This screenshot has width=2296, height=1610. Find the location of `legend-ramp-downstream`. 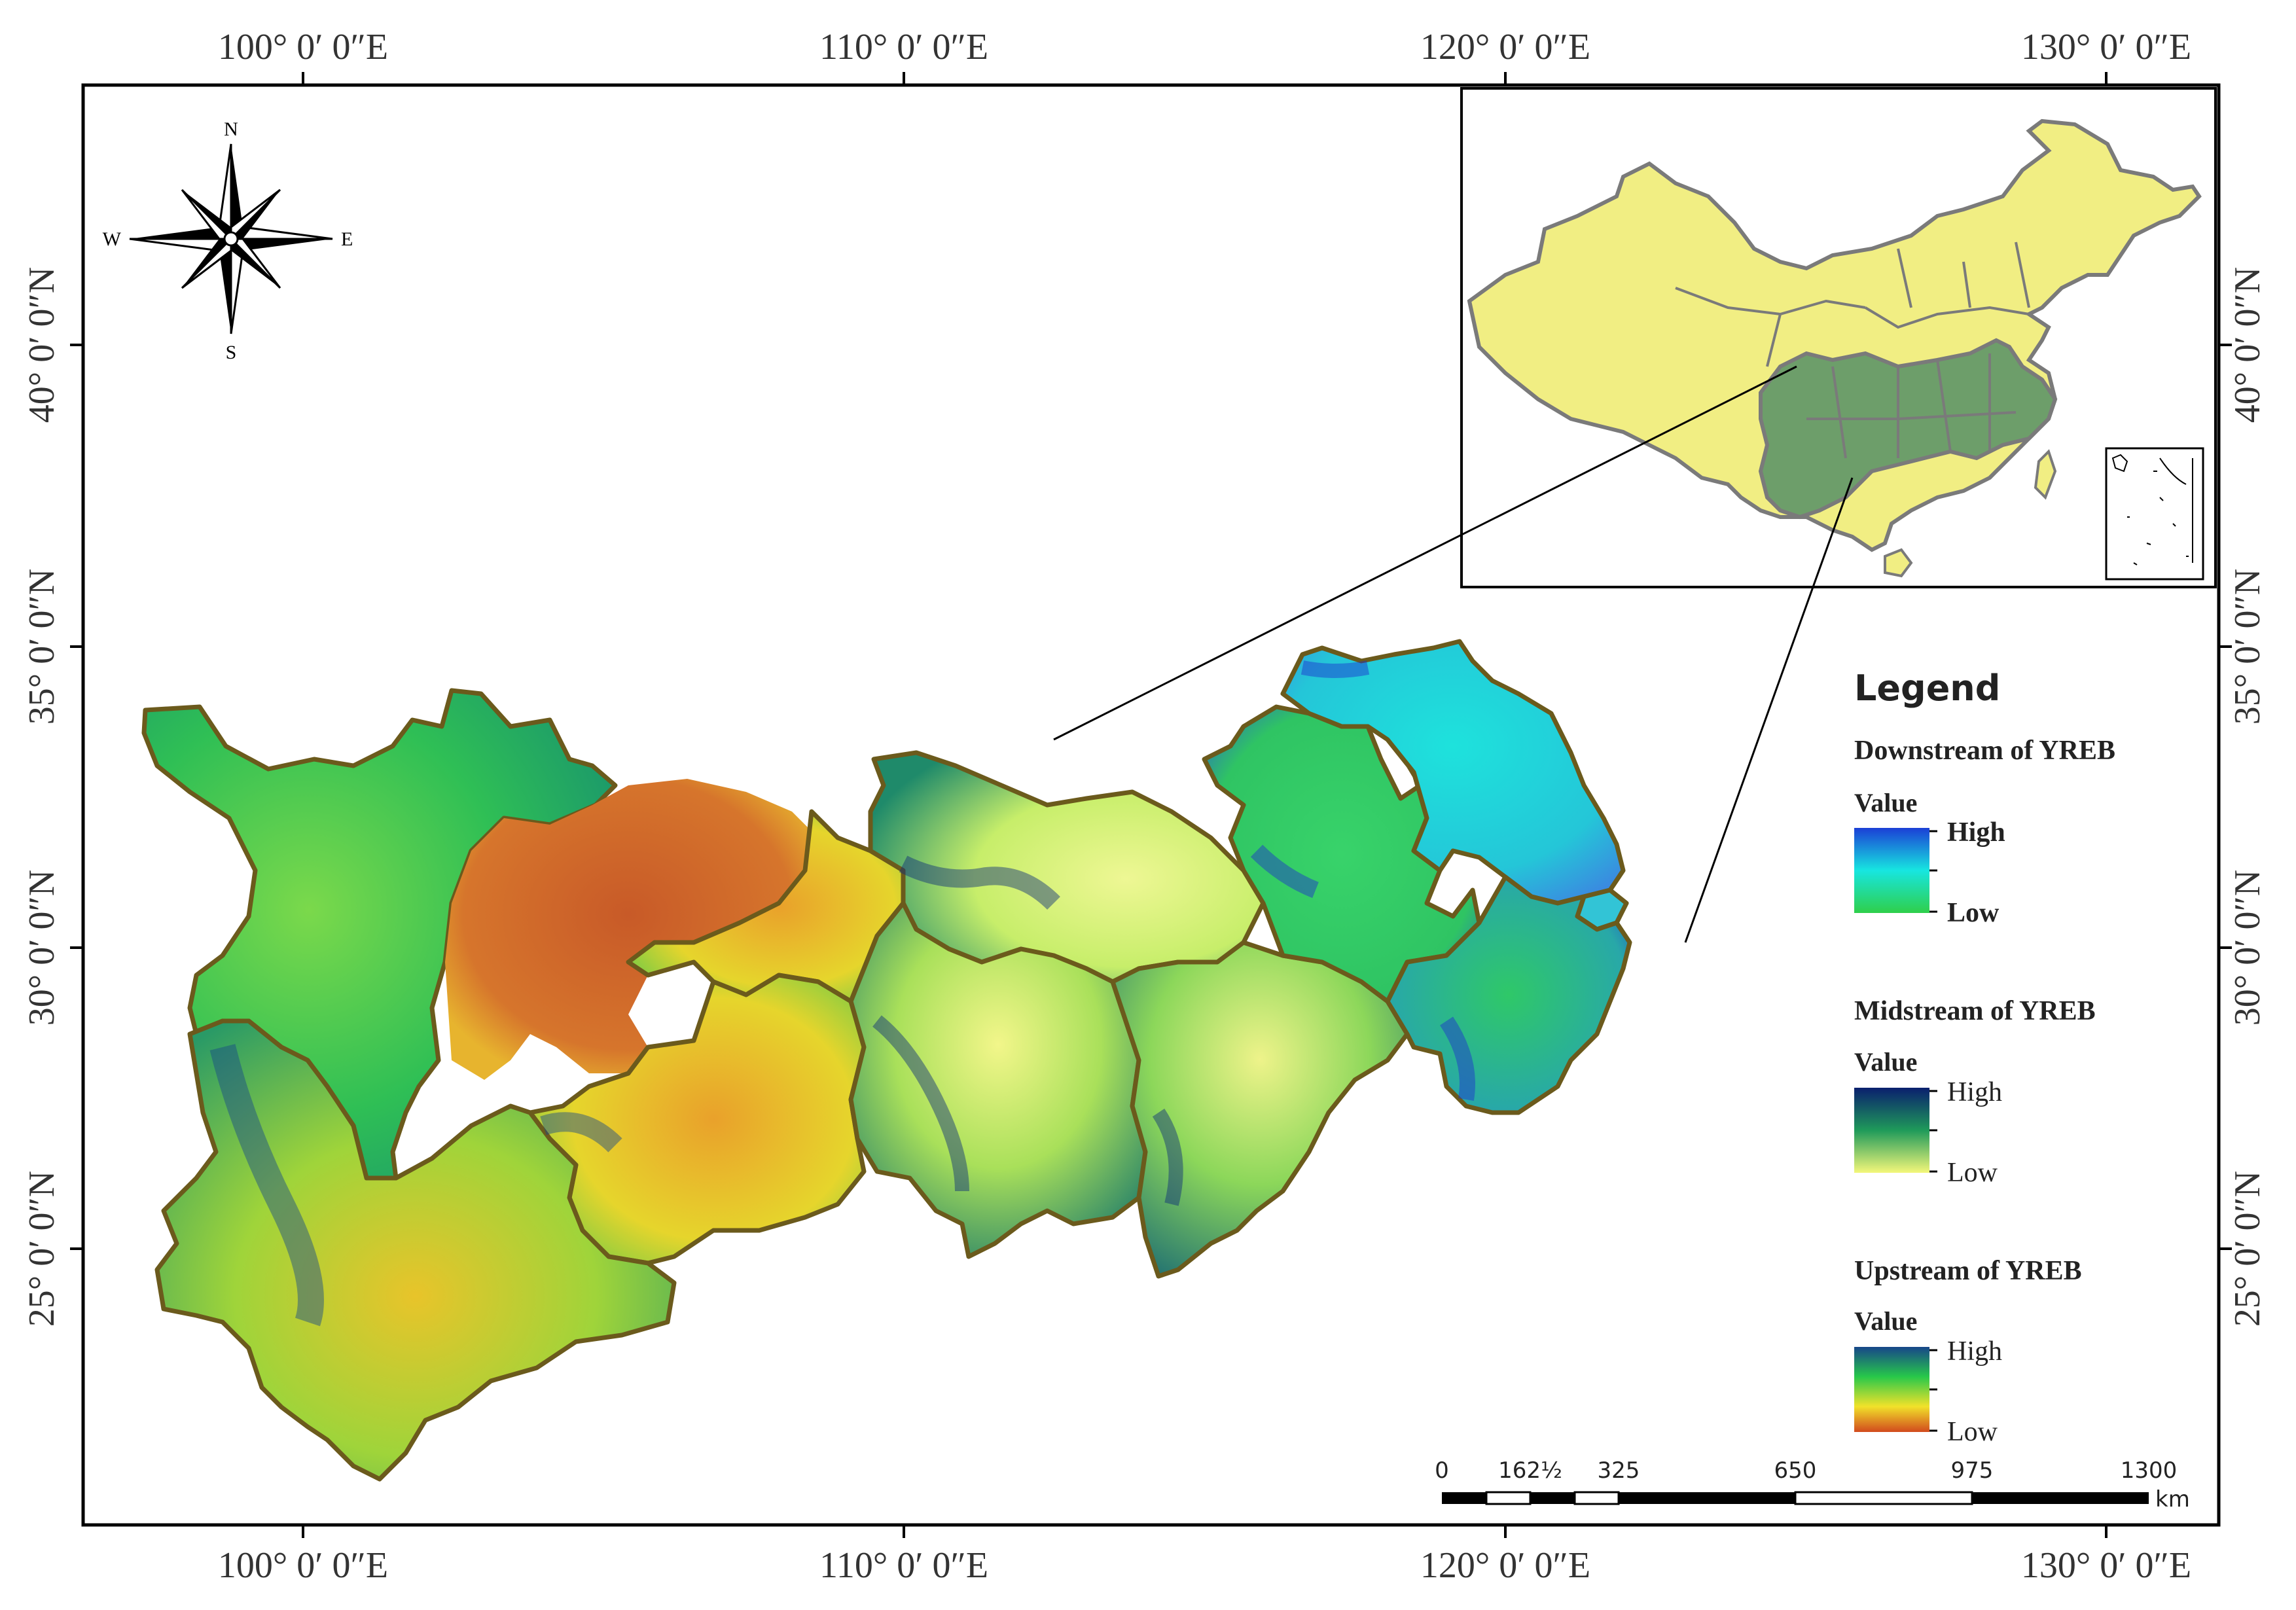

legend-ramp-downstream is located at coordinates (1891, 870).